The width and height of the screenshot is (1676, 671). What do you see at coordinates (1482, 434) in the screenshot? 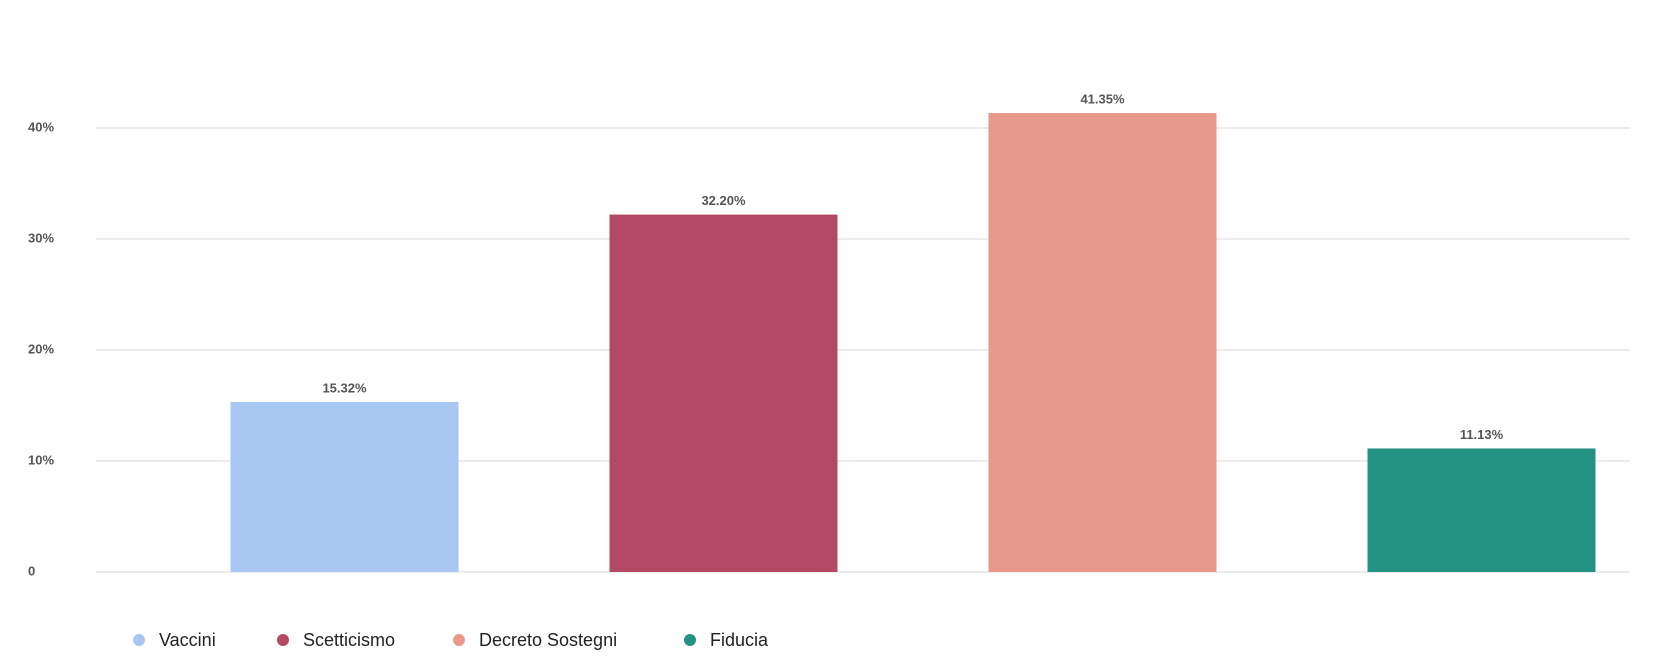
I see `value-label: 11.13%` at bounding box center [1482, 434].